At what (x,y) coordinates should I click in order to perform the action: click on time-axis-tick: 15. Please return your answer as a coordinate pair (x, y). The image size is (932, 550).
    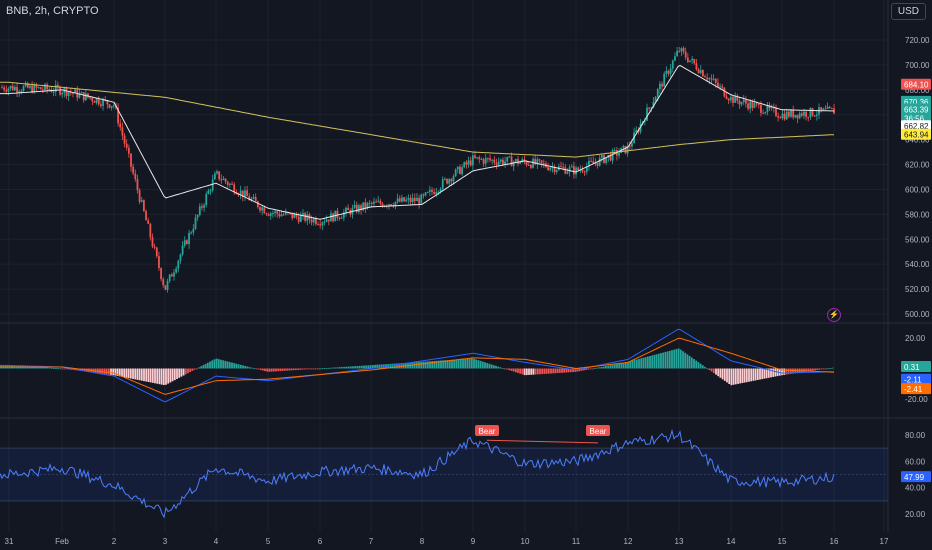
    Looking at the image, I should click on (782, 541).